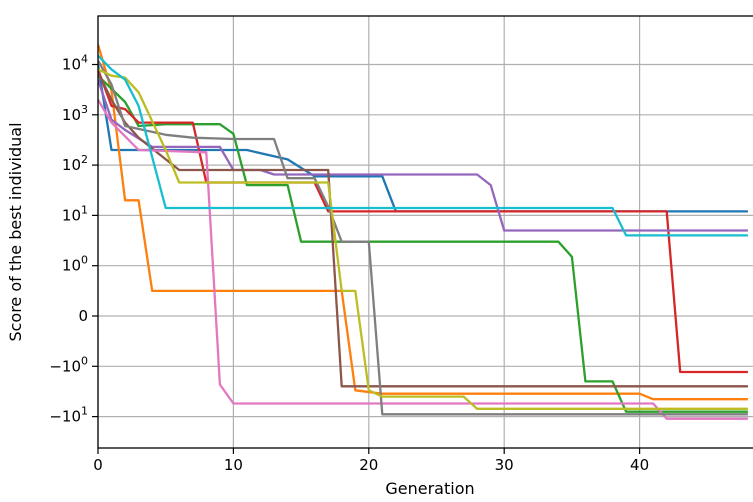 Image resolution: width=753 pixels, height=502 pixels. I want to click on x-tick-label: 0, so click(98, 465).